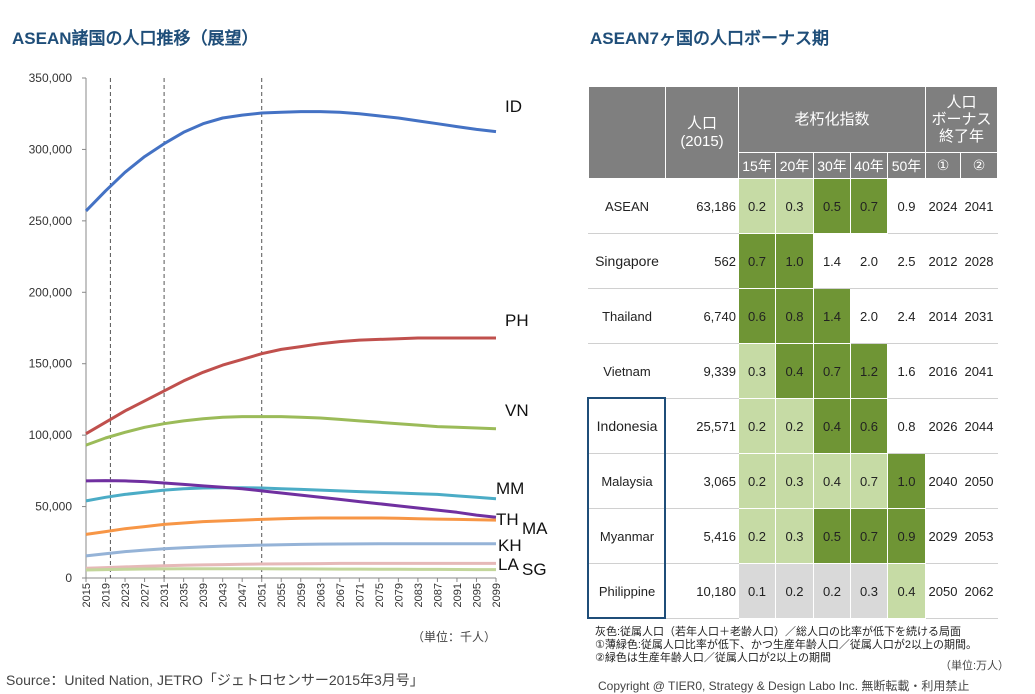  What do you see at coordinates (627, 536) in the screenshot?
I see `country-cell: Myanmar` at bounding box center [627, 536].